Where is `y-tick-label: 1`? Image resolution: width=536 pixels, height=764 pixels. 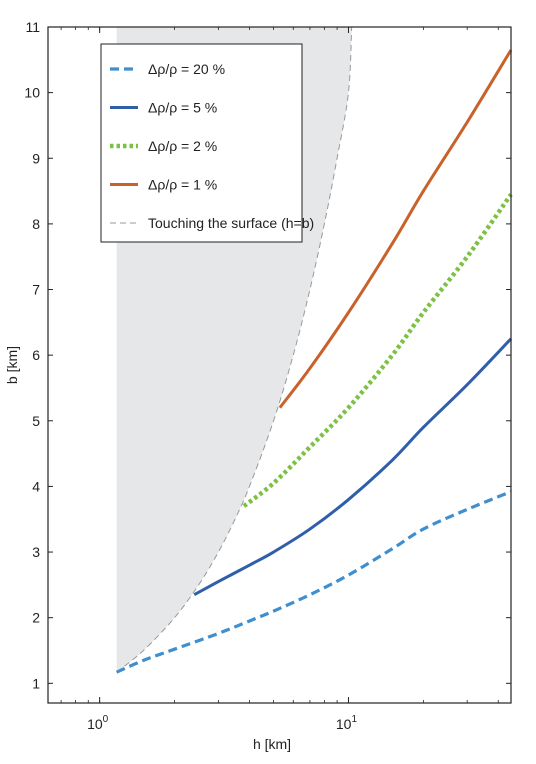
y-tick-label: 1 is located at coordinates (36, 683).